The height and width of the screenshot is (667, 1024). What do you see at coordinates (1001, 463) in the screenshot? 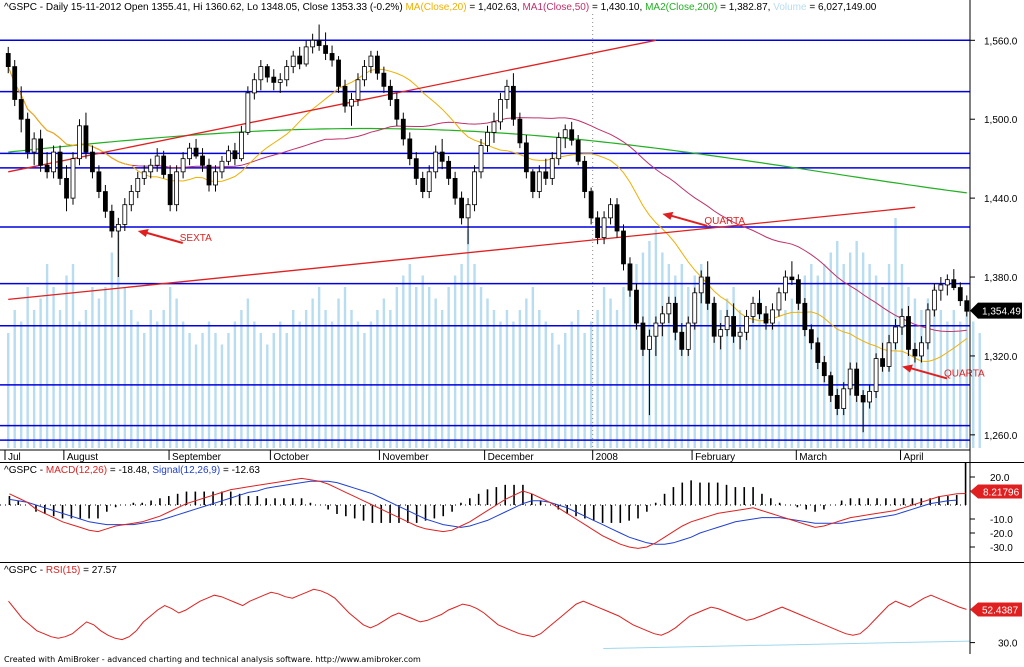
I see `macd-last-label: 3.55427` at bounding box center [1001, 463].